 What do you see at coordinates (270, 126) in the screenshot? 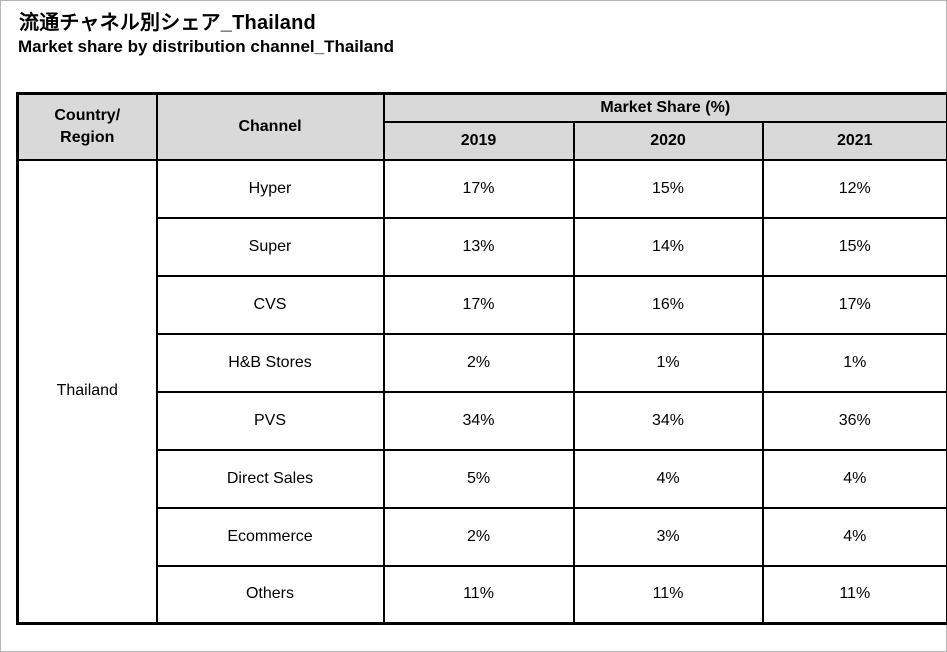
I see `header-channel: Channel` at bounding box center [270, 126].